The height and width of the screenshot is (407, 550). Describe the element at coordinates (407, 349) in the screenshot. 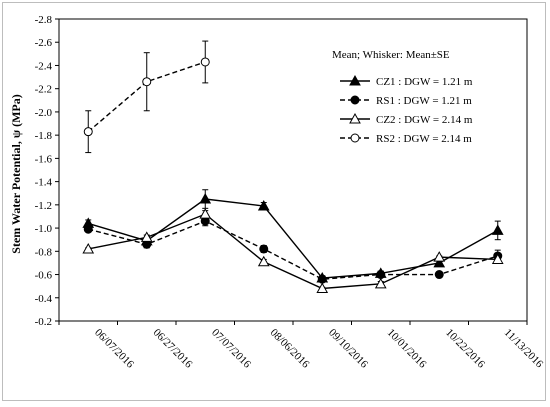

I see `x-tick-label: 10/01/2016` at that location.